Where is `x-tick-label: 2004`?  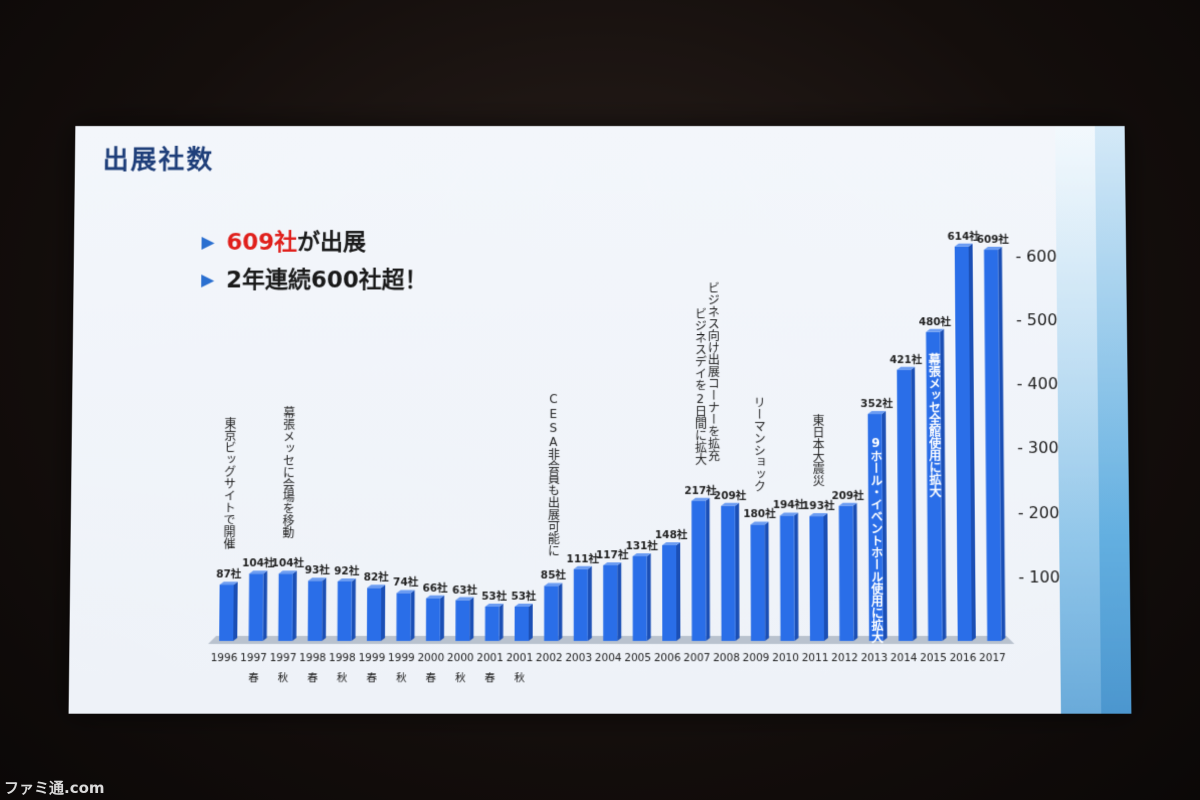
x-tick-label: 2004 is located at coordinates (608, 658).